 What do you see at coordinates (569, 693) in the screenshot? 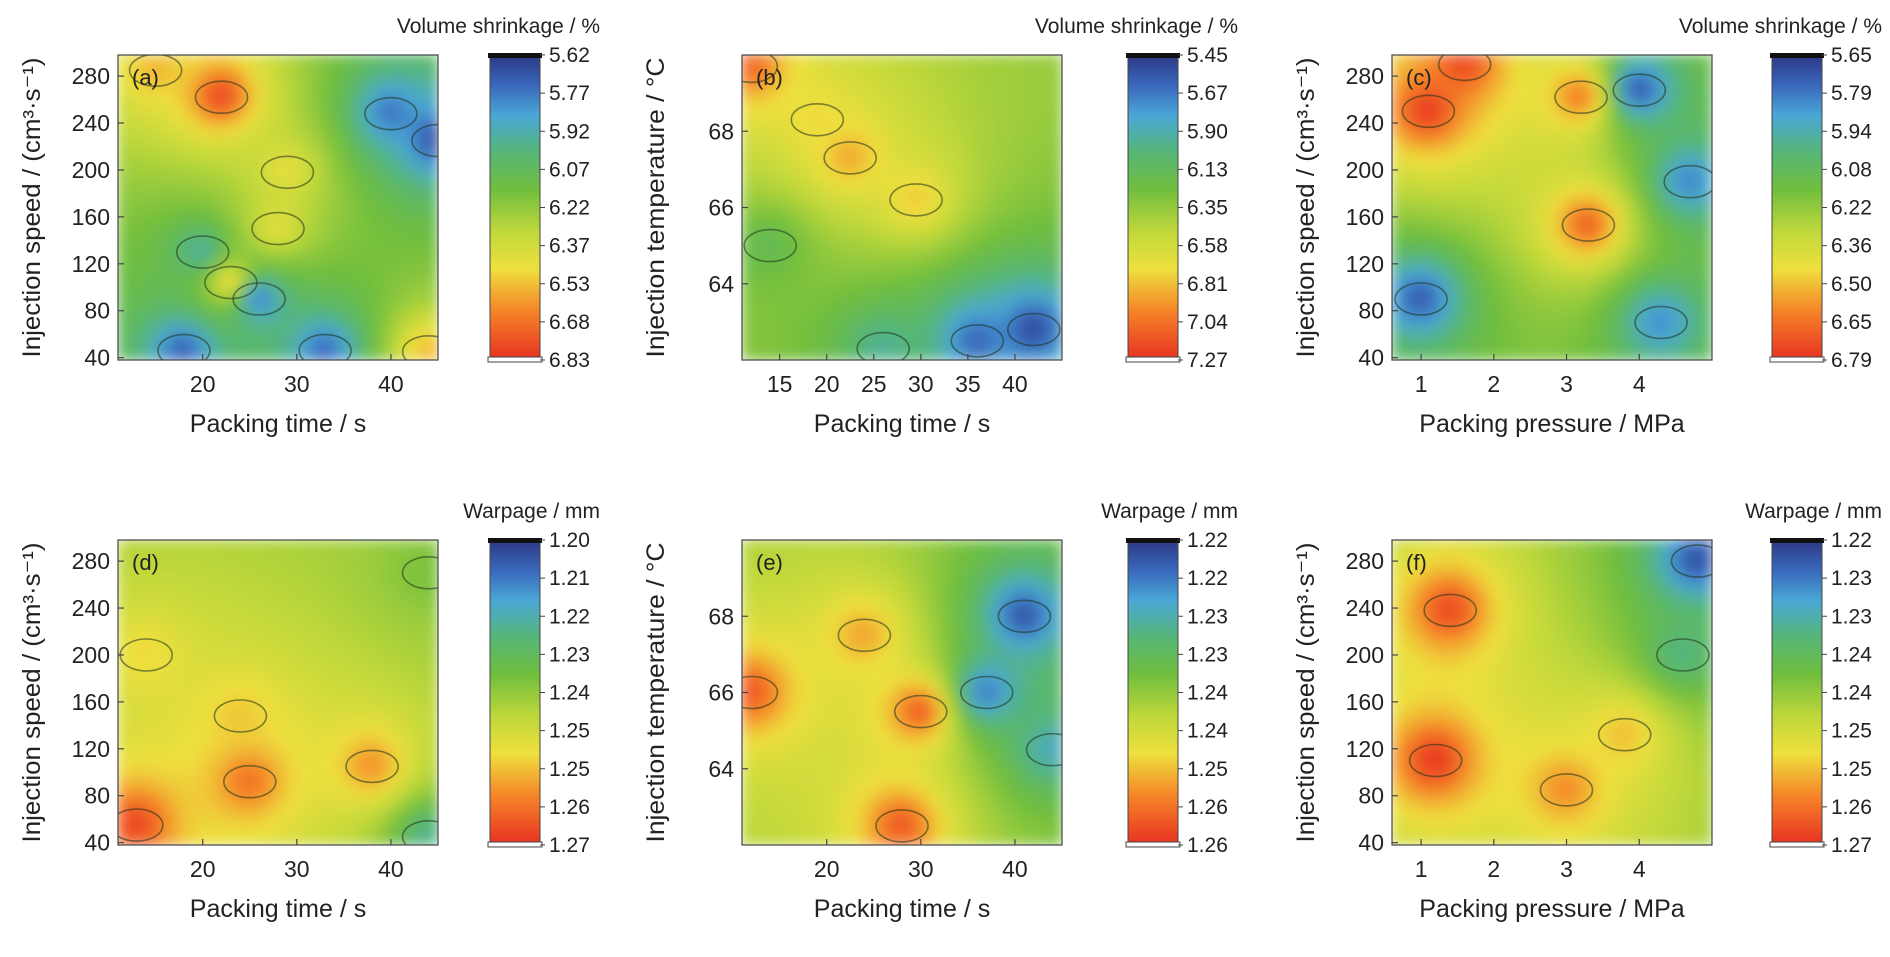
I see `colorbar-tick-label: 1.24` at bounding box center [569, 693].